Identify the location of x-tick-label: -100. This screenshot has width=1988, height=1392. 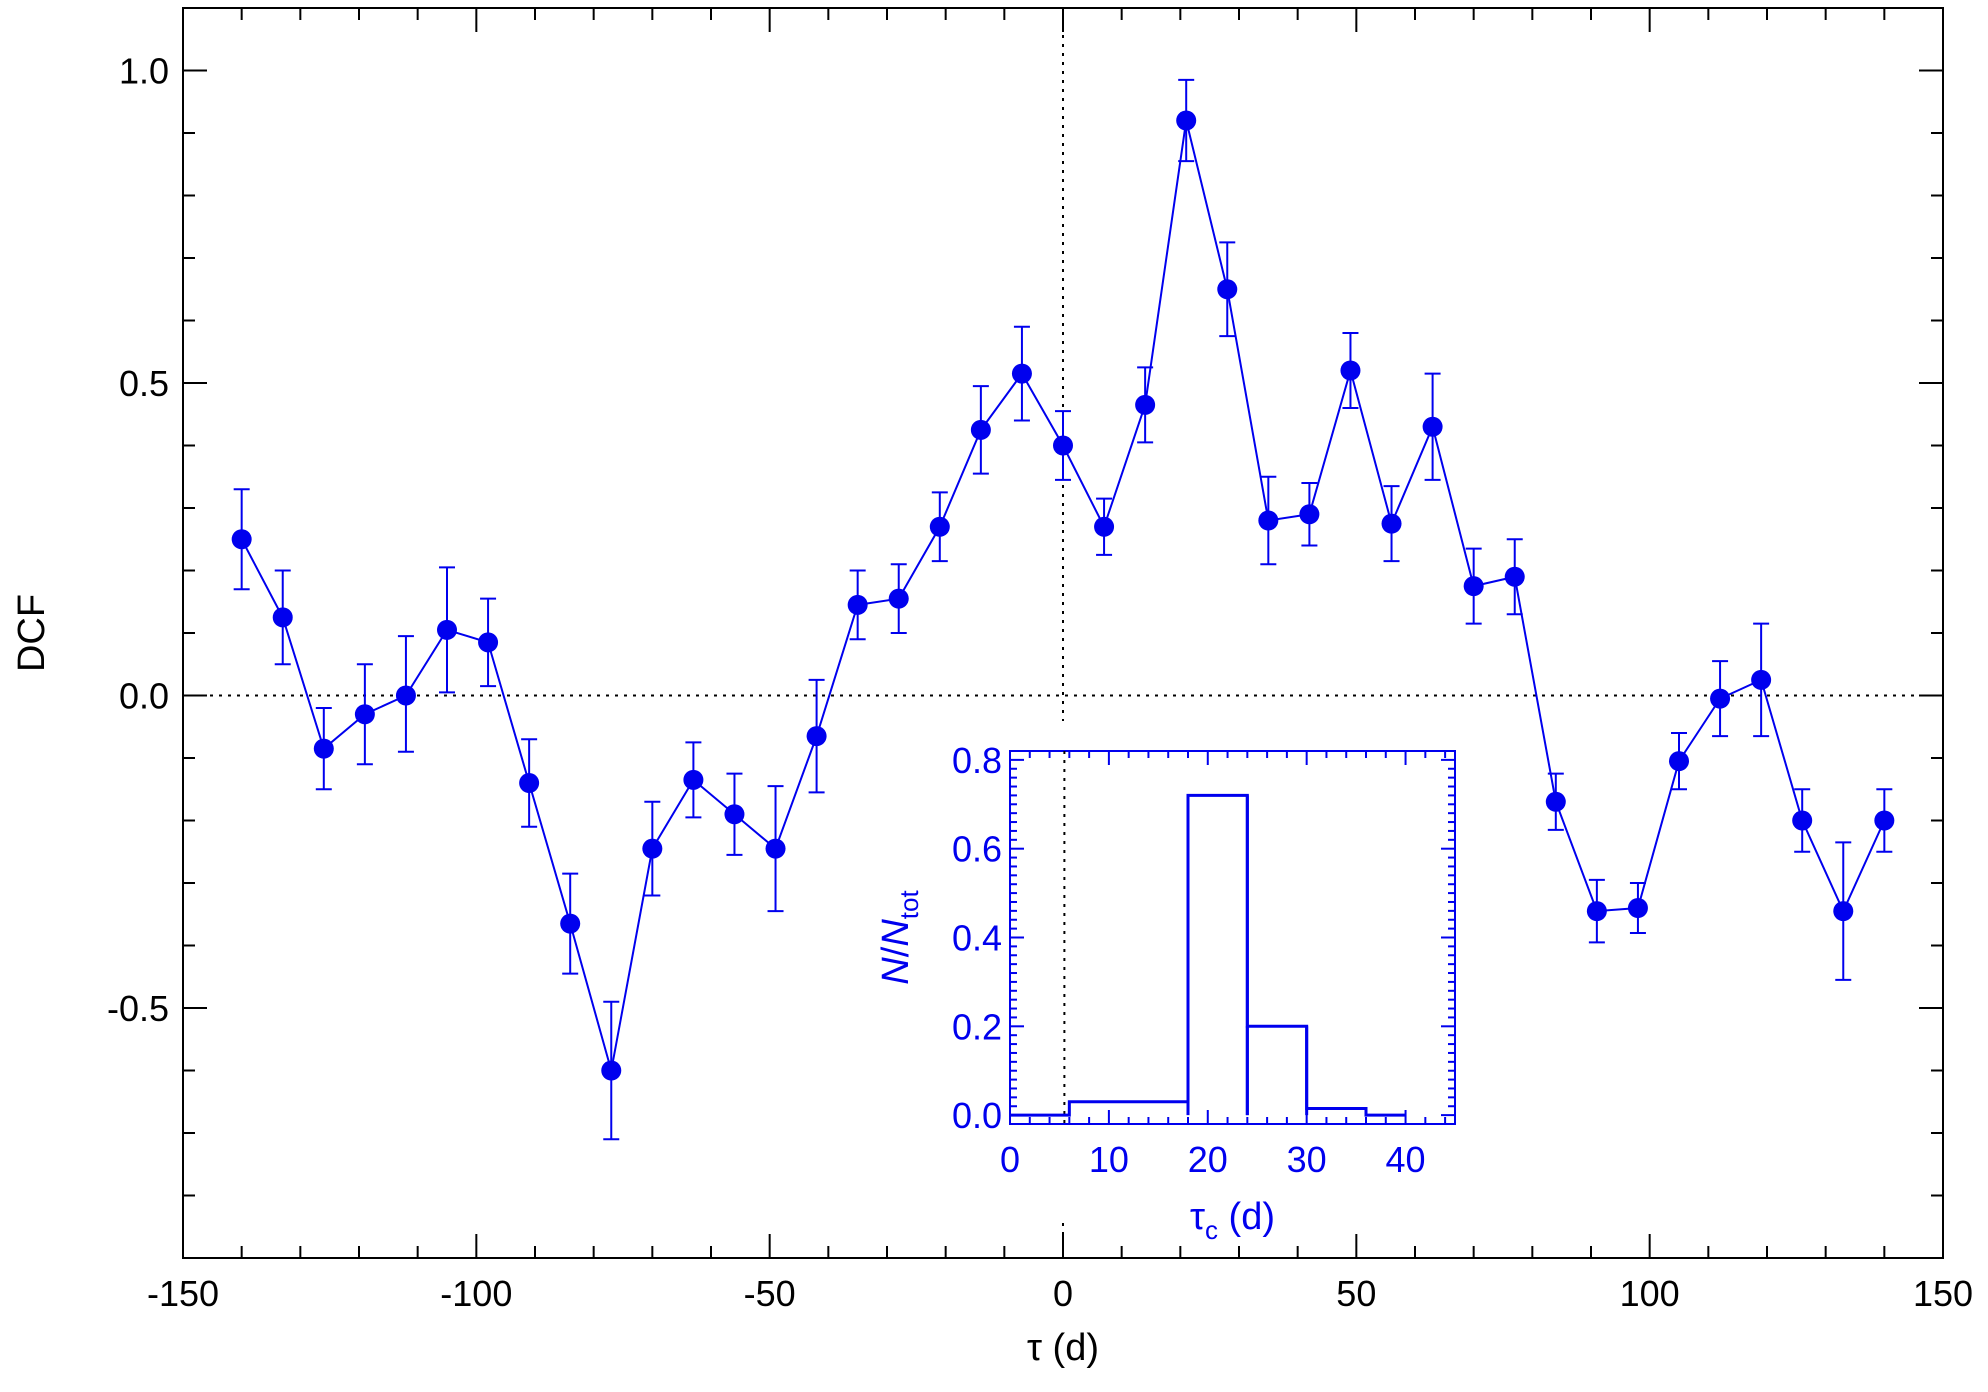
(476, 1293).